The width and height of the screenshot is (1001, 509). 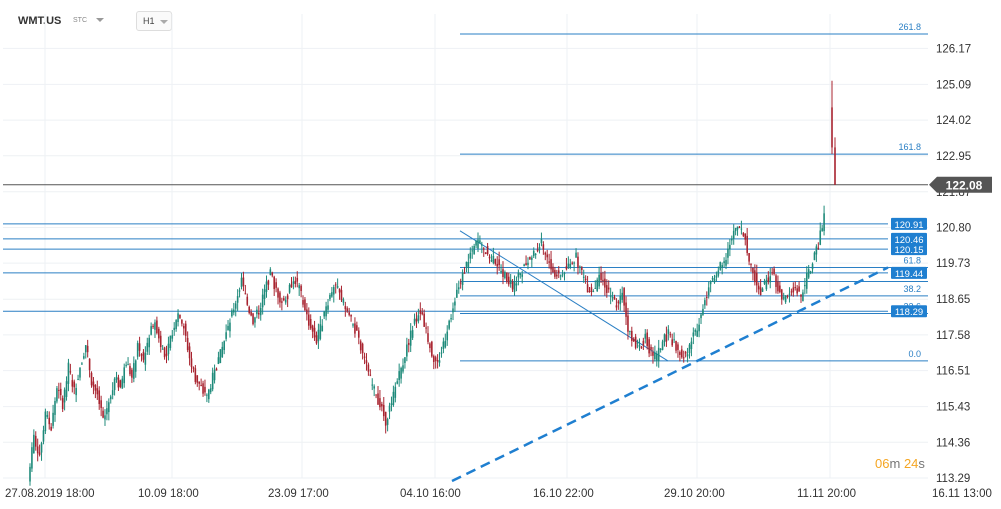 I want to click on level-price-badge: 118.29, so click(x=909, y=311).